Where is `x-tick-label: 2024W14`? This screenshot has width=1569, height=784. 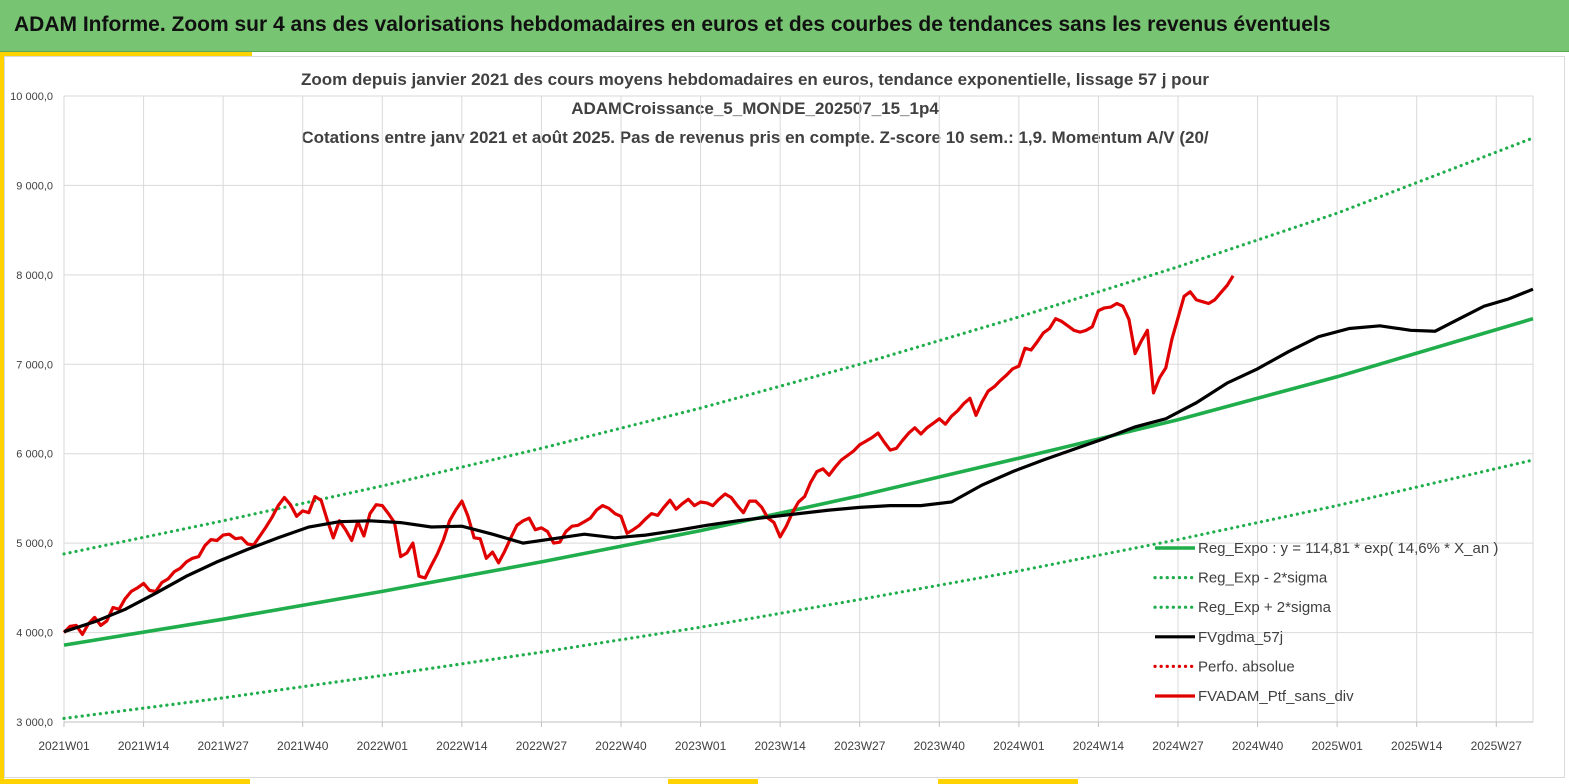 x-tick-label: 2024W14 is located at coordinates (1099, 746).